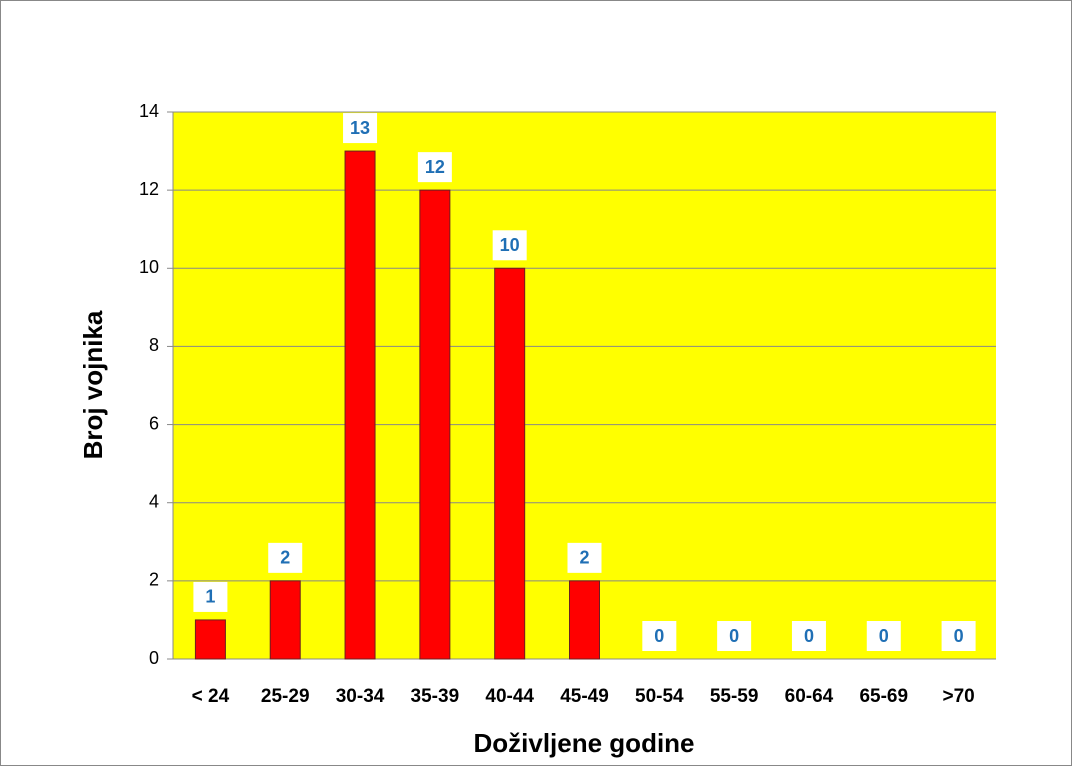 The image size is (1073, 766). Describe the element at coordinates (809, 696) in the screenshot. I see `x-tick-label: 60-64` at that location.